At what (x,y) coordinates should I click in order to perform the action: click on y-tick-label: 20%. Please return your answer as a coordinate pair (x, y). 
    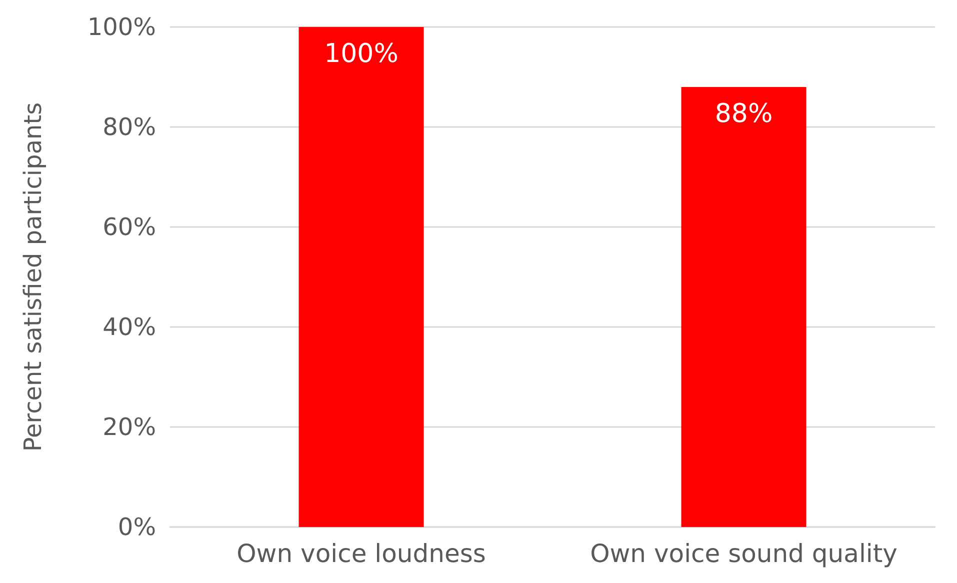
    Looking at the image, I should click on (129, 427).